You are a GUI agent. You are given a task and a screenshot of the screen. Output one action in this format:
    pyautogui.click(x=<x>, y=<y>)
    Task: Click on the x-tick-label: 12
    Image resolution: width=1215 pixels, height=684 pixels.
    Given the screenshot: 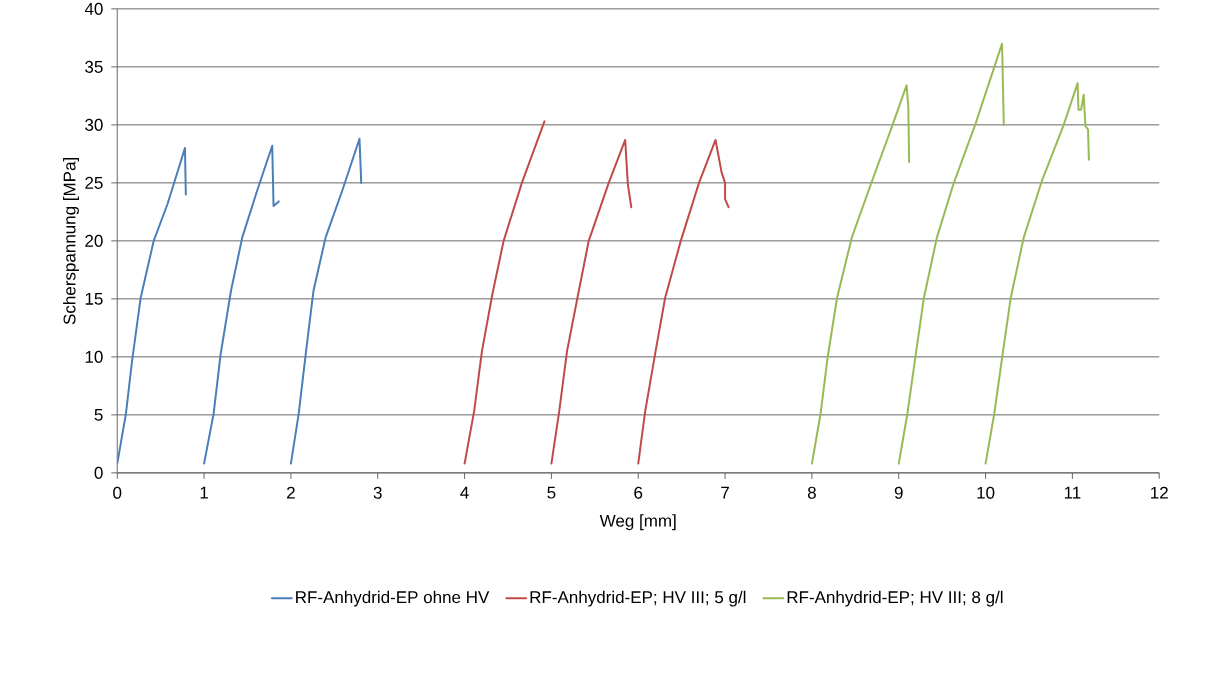 What is the action you would take?
    pyautogui.click(x=1159, y=492)
    